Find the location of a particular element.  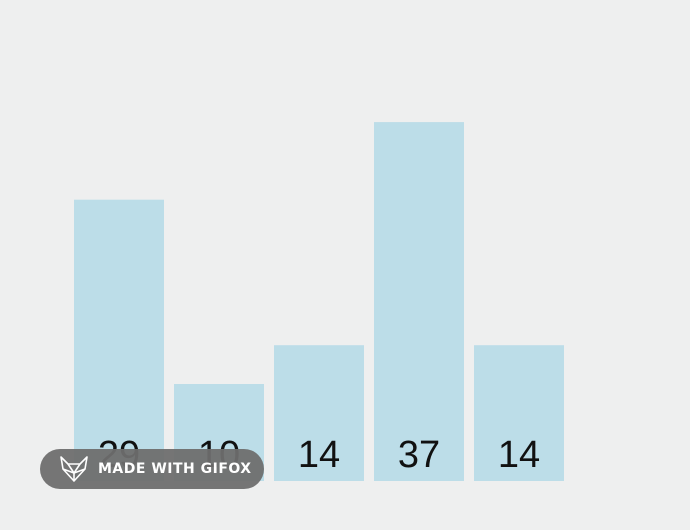

gifox-watermark: MADE WITH GIFOX is located at coordinates (152, 469).